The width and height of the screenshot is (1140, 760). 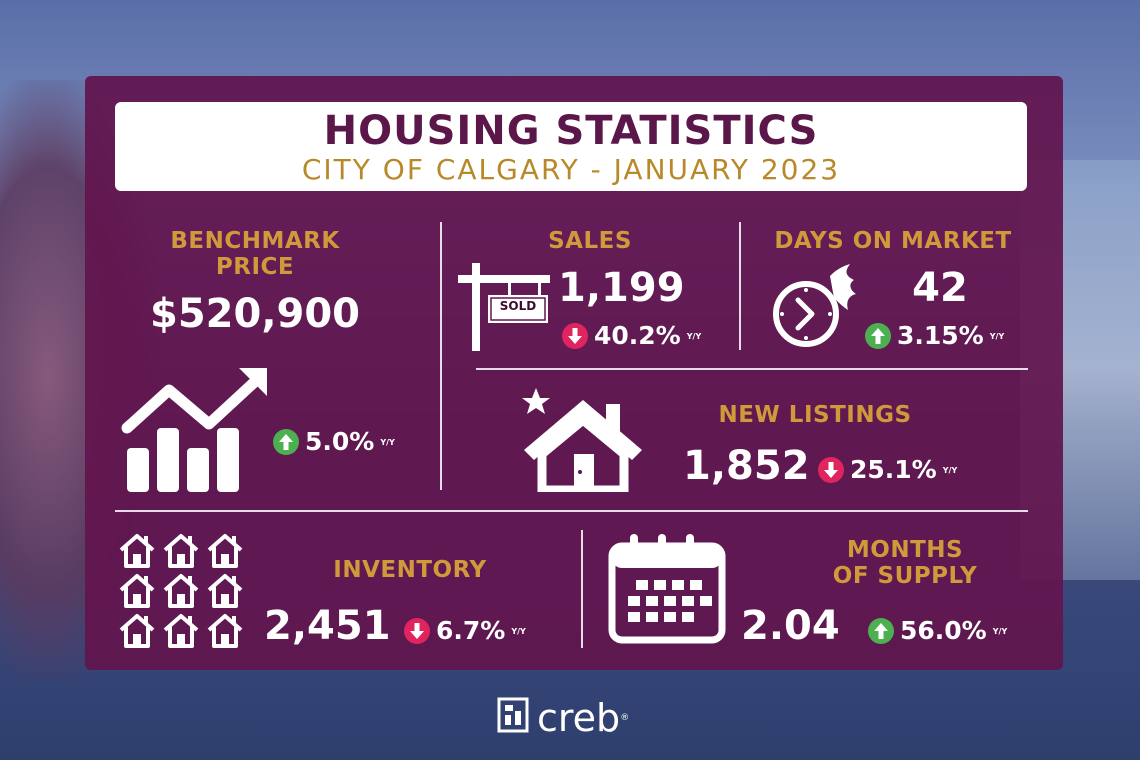 I want to click on sold-sign-icon, so click(x=506, y=310).